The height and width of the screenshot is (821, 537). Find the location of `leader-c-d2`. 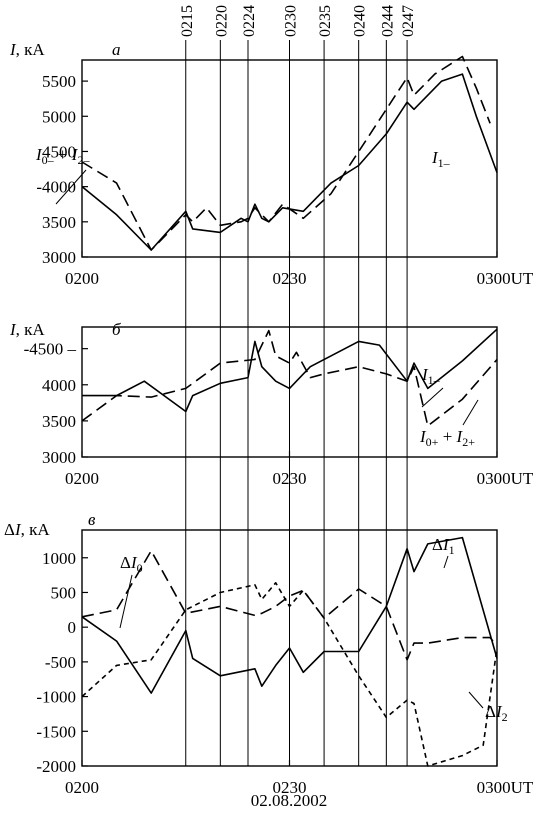

leader-c-d2 is located at coordinates (476, 700).